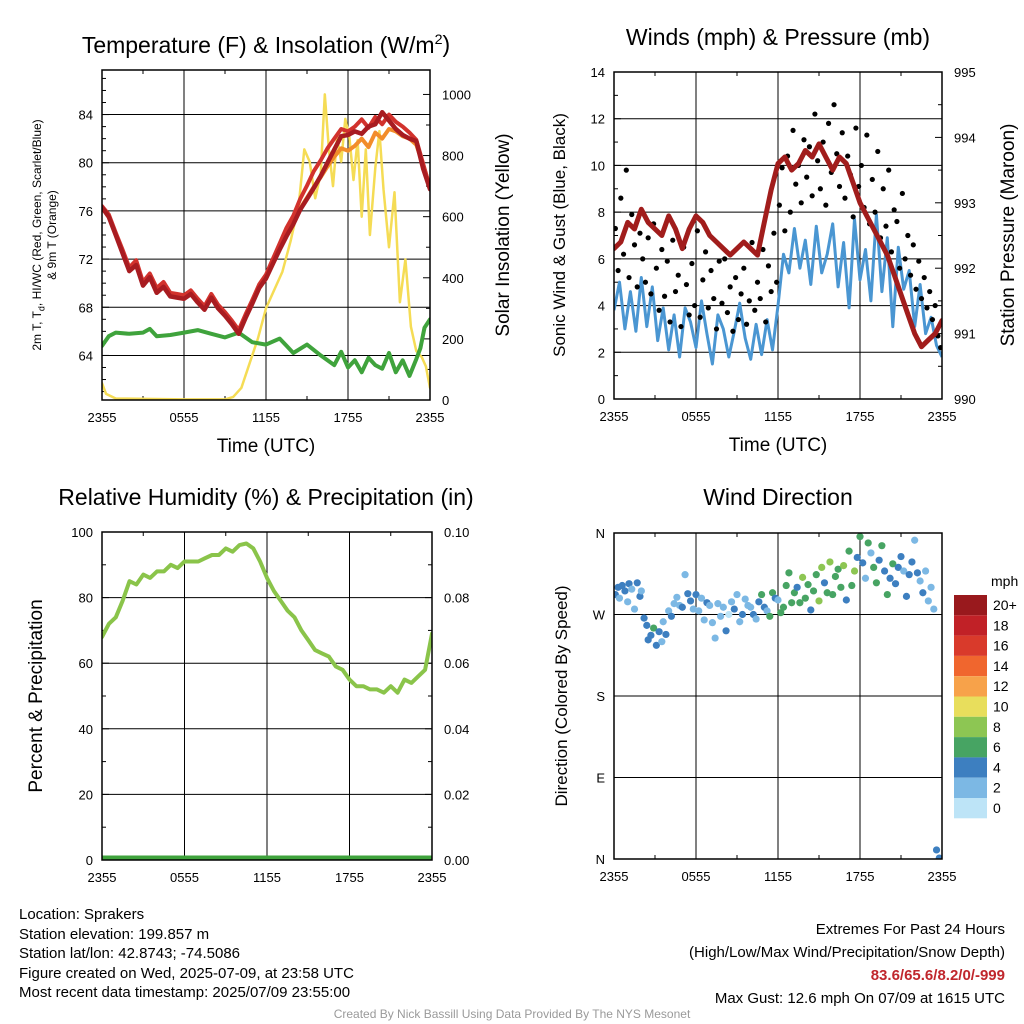 This screenshot has height=1024, width=1024. Describe the element at coordinates (86, 259) in the screenshot. I see `y-tick-label: 72` at that location.